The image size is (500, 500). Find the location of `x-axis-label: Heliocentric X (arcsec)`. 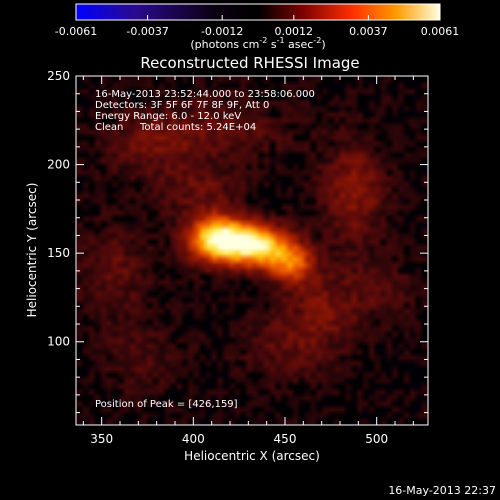

x-axis-label: Heliocentric X (arcsec) is located at coordinates (252, 456).